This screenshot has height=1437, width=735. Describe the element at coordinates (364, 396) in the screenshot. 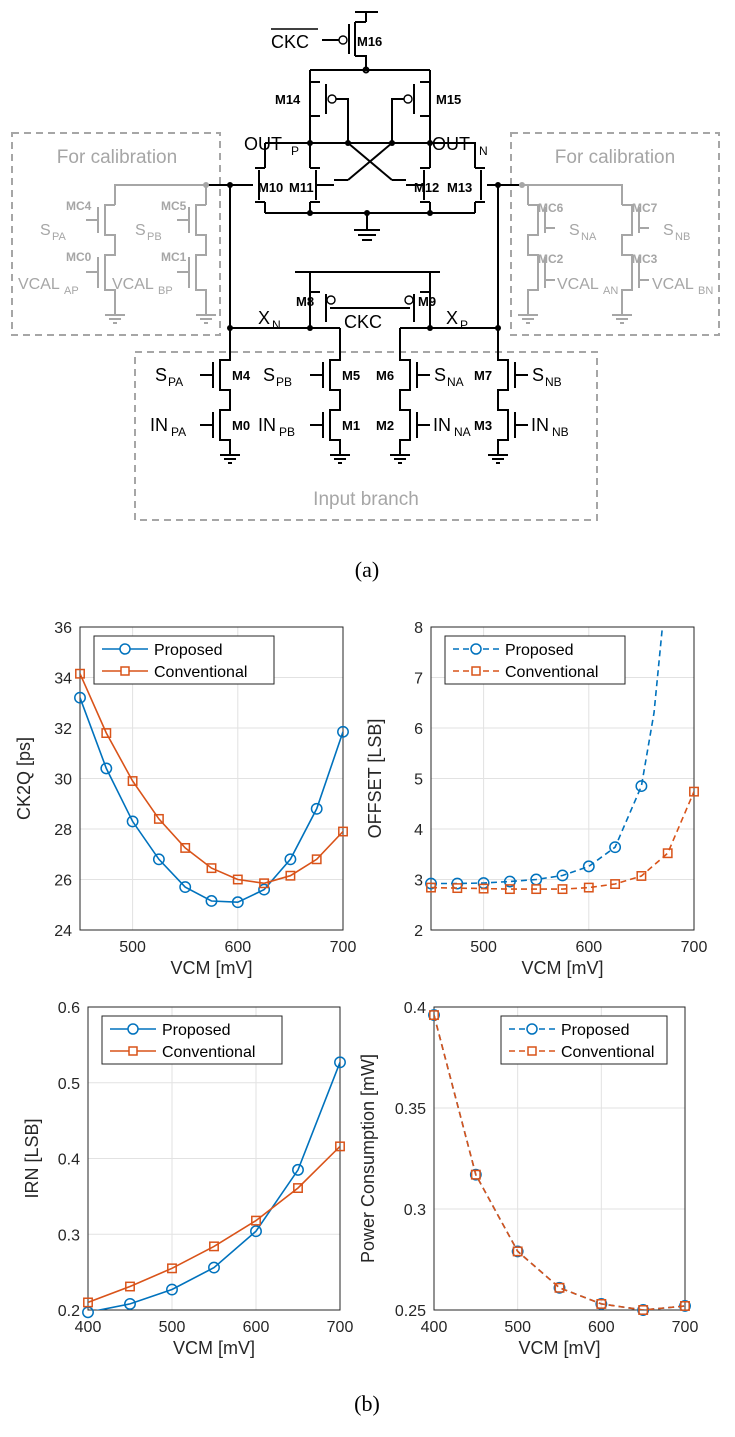

I see `input-stacks` at that location.